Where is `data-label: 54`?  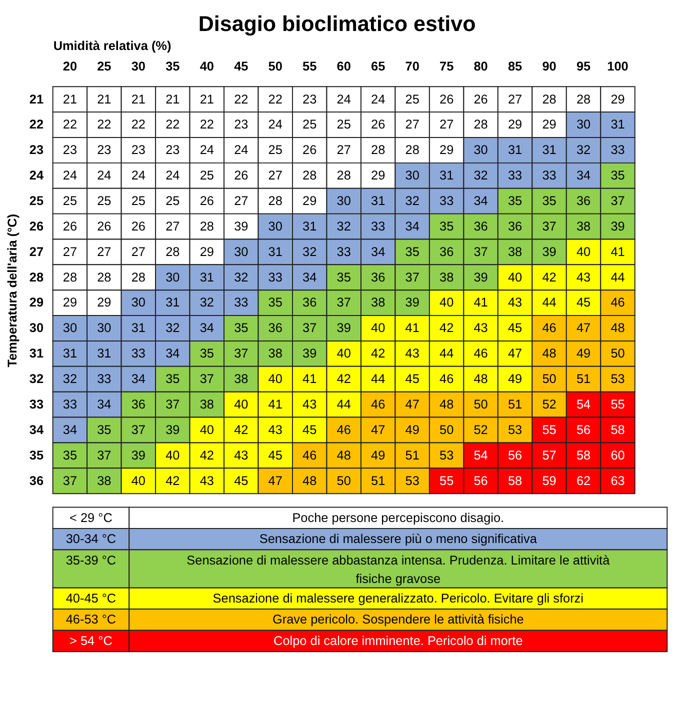
data-label: 54 is located at coordinates (583, 404).